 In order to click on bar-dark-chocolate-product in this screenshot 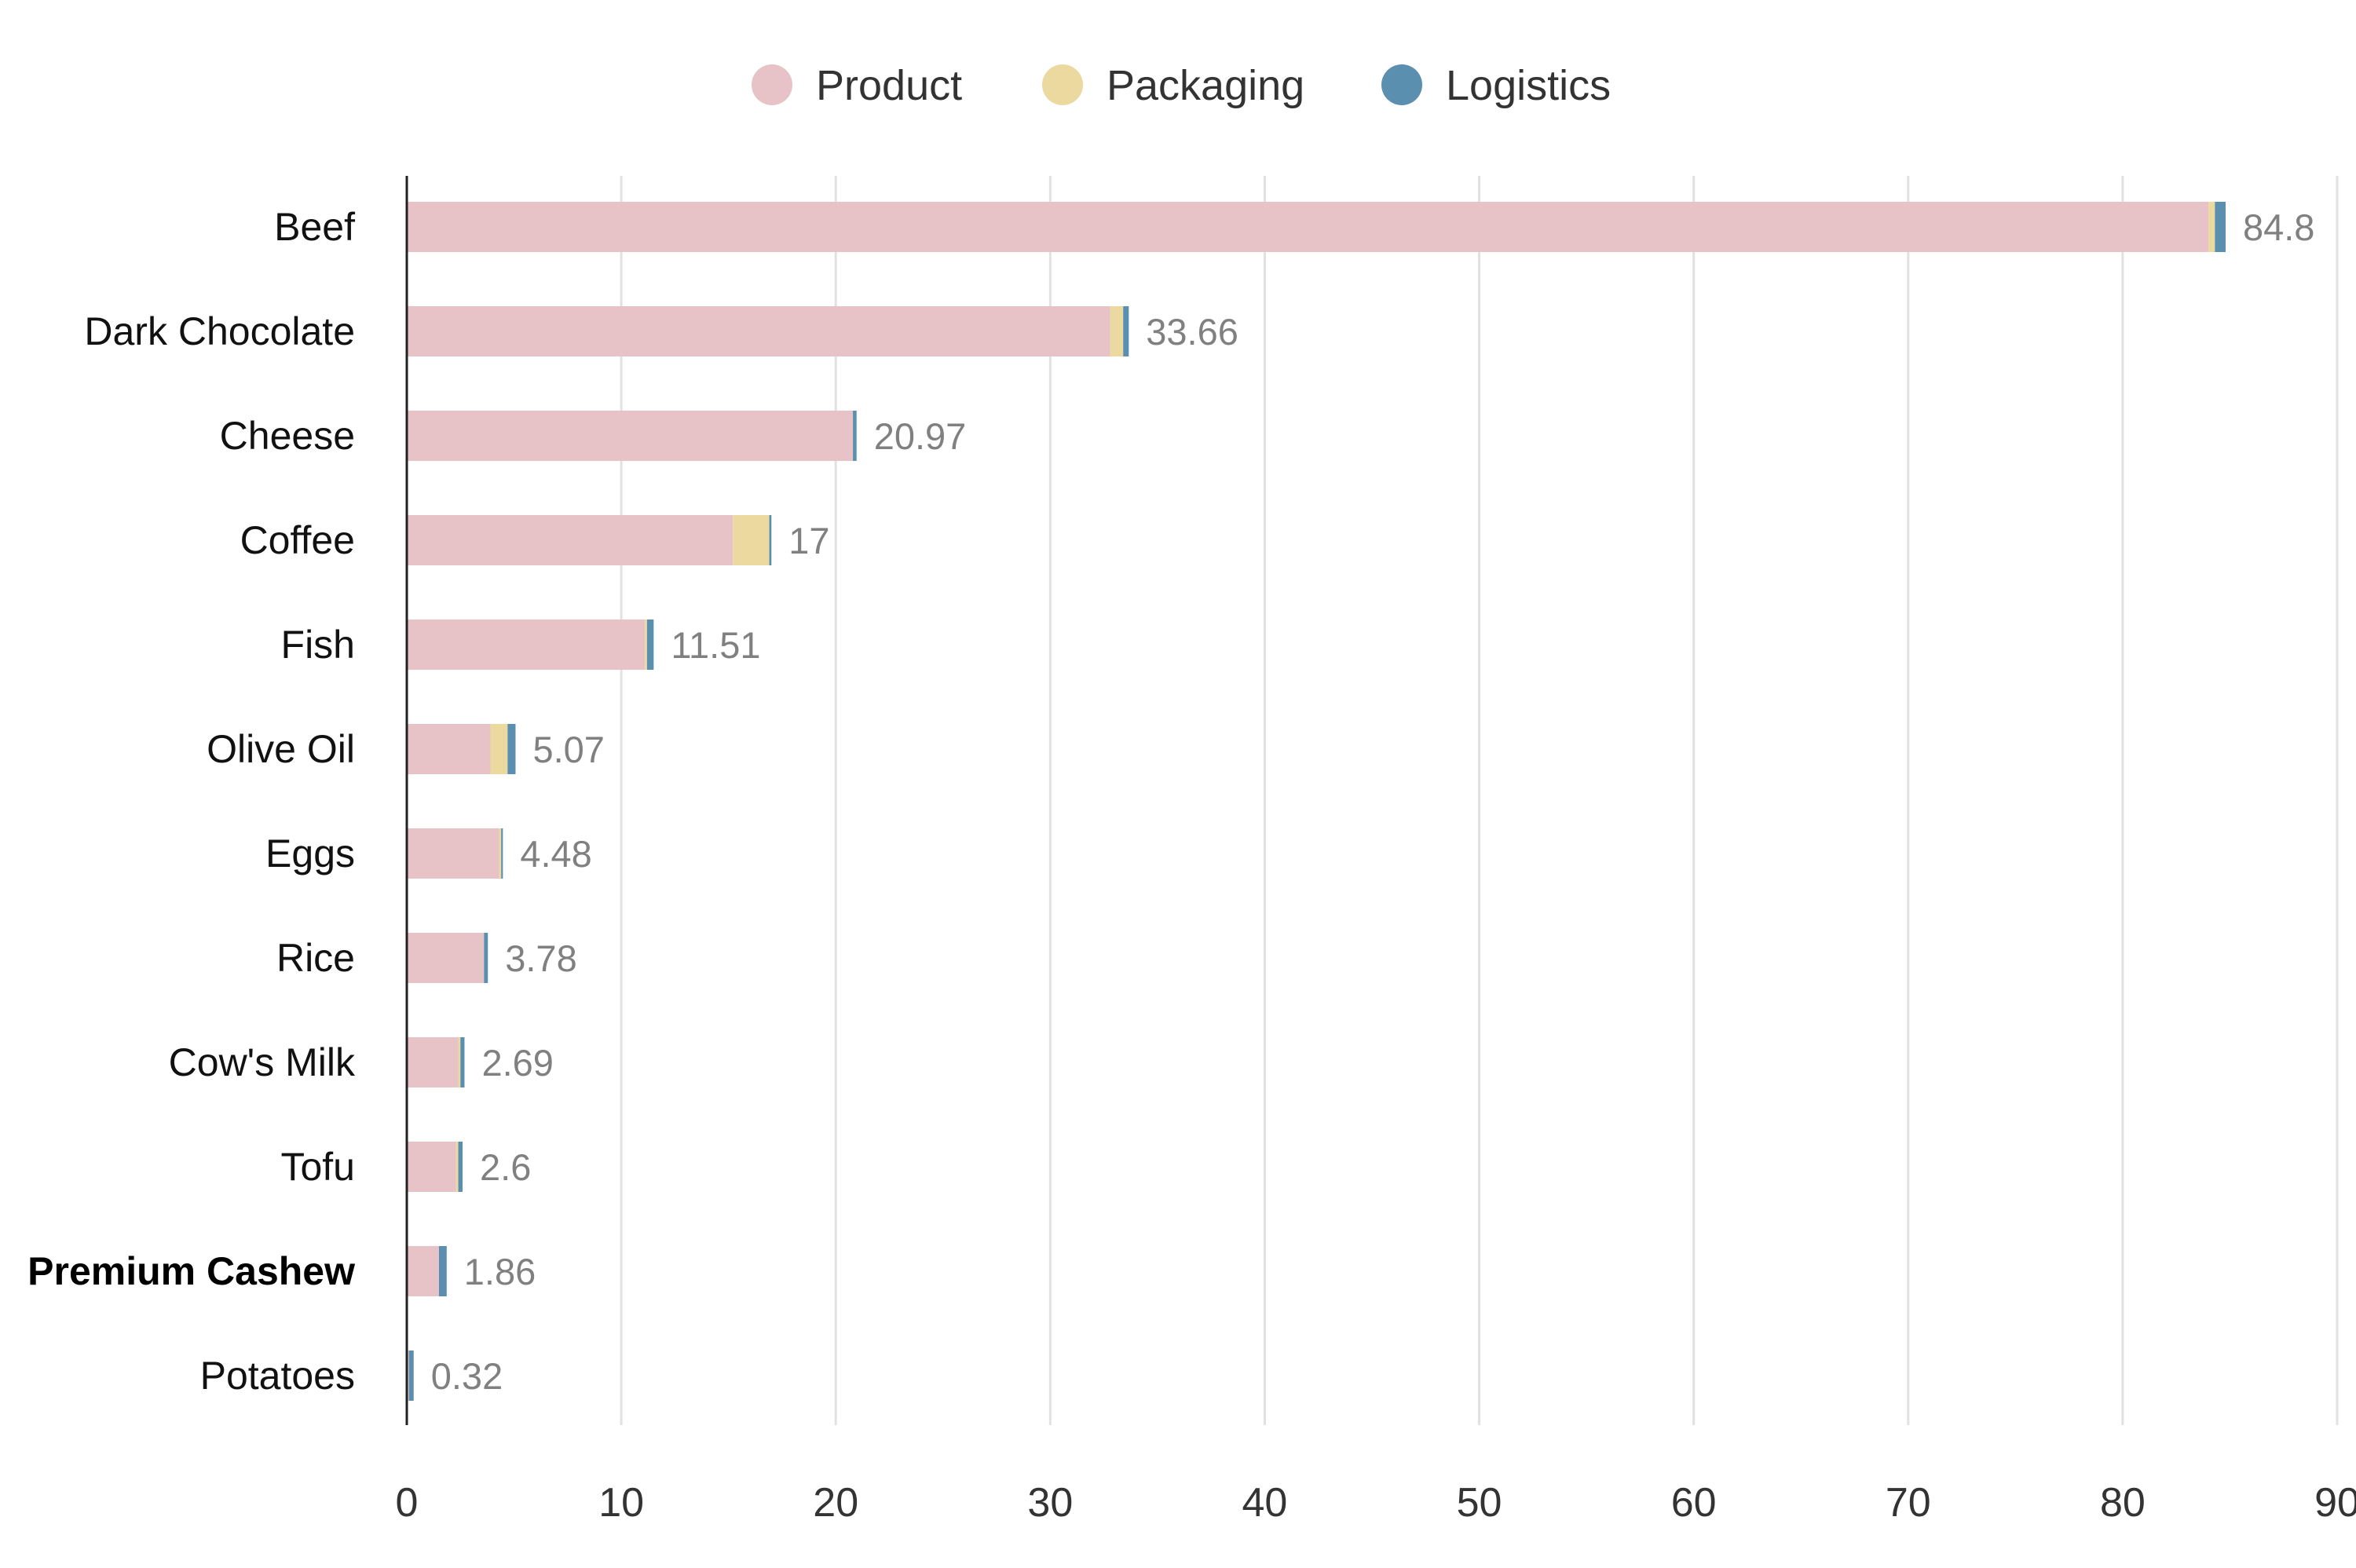, I will do `click(758, 331)`.